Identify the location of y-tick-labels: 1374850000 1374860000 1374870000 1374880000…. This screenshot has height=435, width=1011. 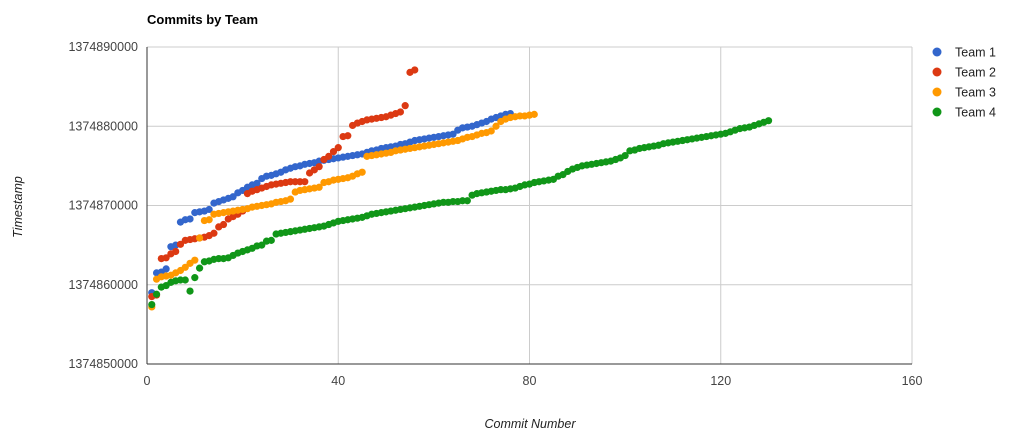
(103, 205).